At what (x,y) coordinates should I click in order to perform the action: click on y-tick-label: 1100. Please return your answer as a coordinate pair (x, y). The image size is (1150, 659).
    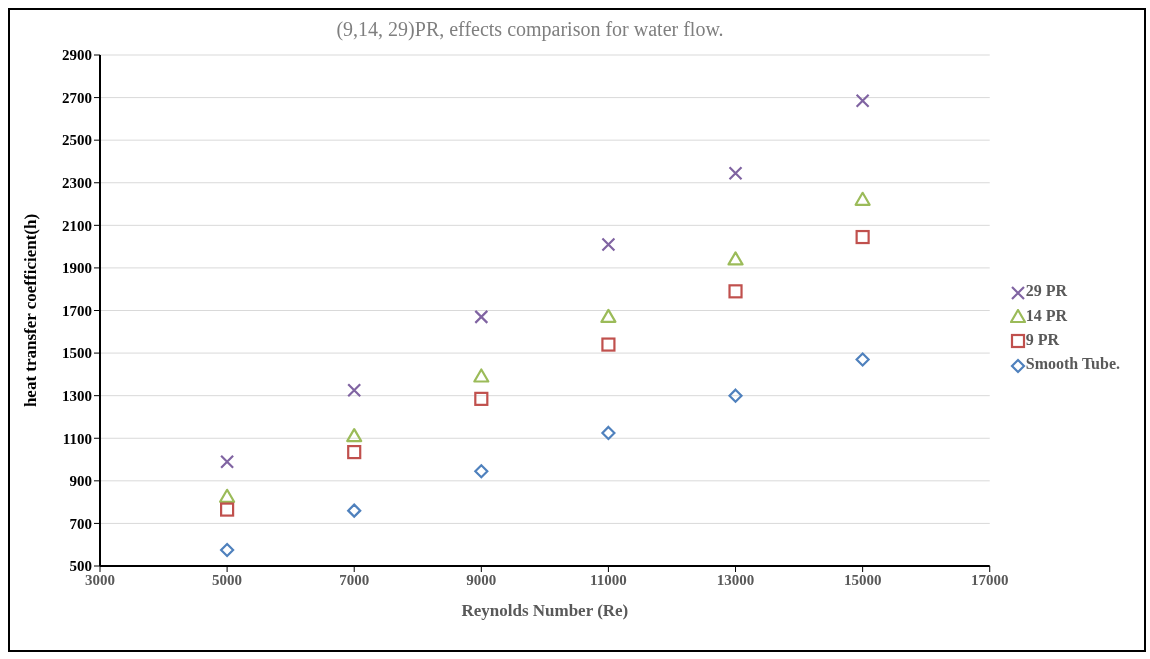
    Looking at the image, I should click on (77, 438).